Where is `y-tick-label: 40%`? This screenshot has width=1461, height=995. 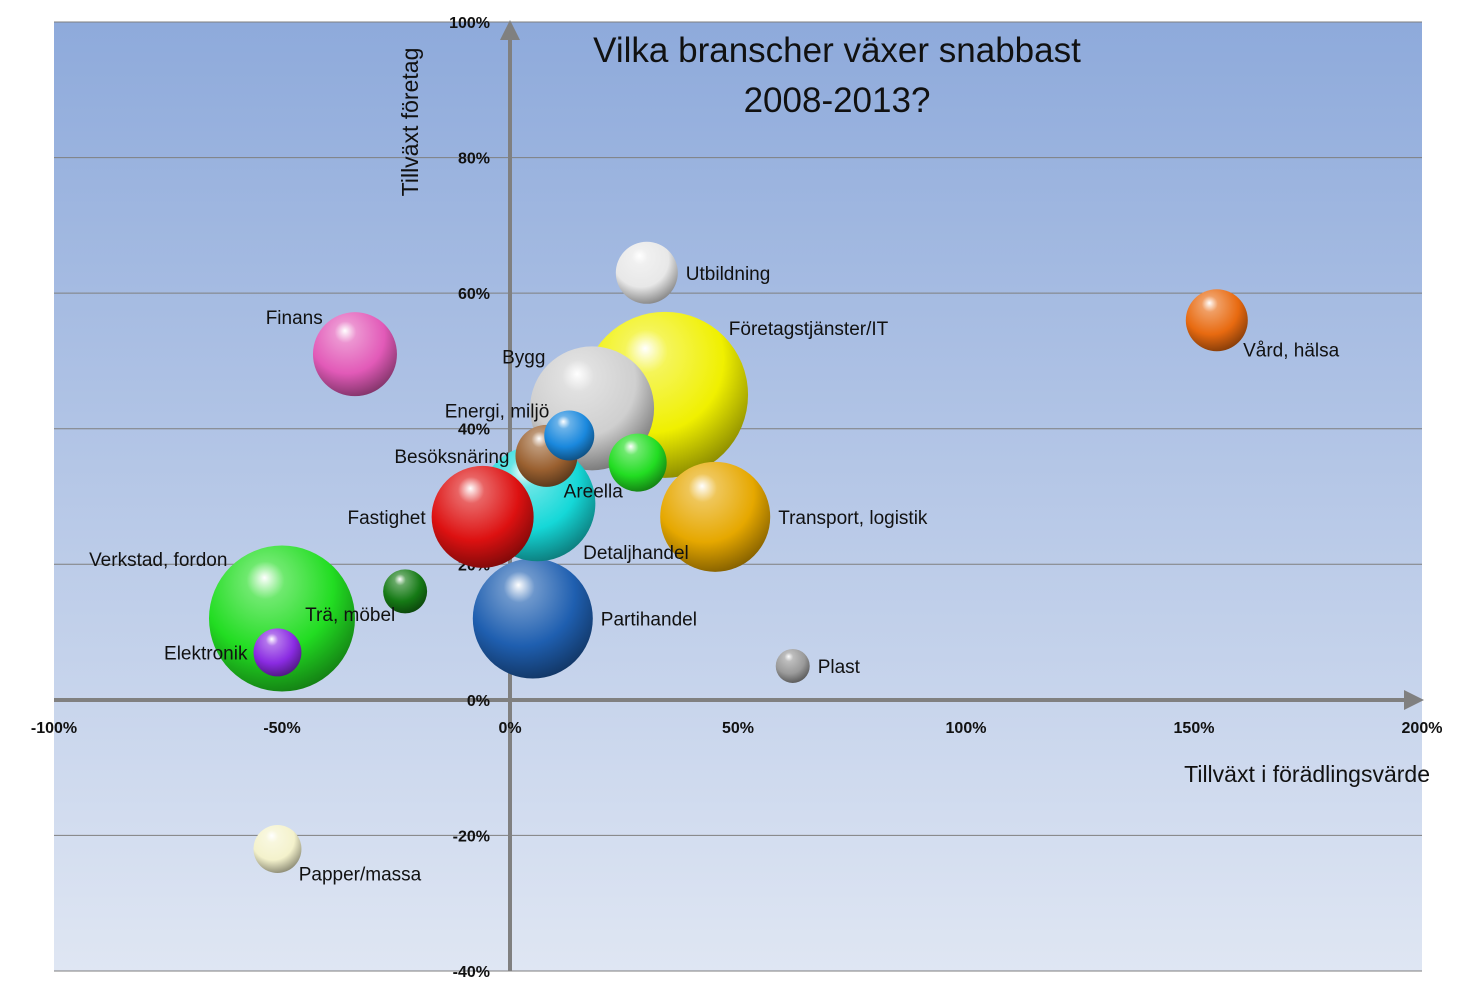 y-tick-label: 40% is located at coordinates (474, 430).